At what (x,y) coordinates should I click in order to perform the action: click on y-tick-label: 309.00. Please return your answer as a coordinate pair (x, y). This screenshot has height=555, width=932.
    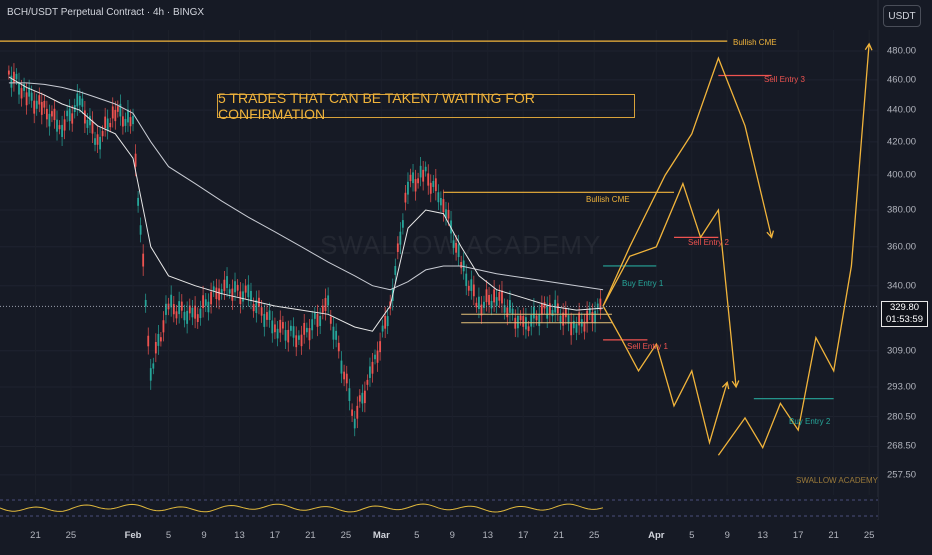
    Looking at the image, I should click on (902, 351).